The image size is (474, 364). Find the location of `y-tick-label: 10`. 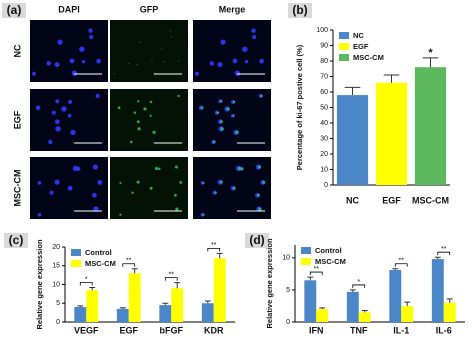

y-tick-label: 10 is located at coordinates (324, 169).